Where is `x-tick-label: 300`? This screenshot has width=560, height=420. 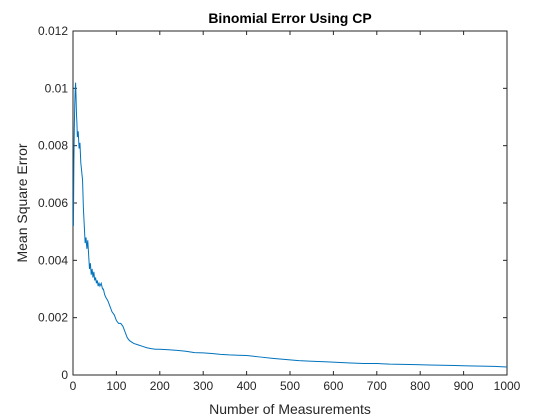
x-tick-label: 300 is located at coordinates (203, 386).